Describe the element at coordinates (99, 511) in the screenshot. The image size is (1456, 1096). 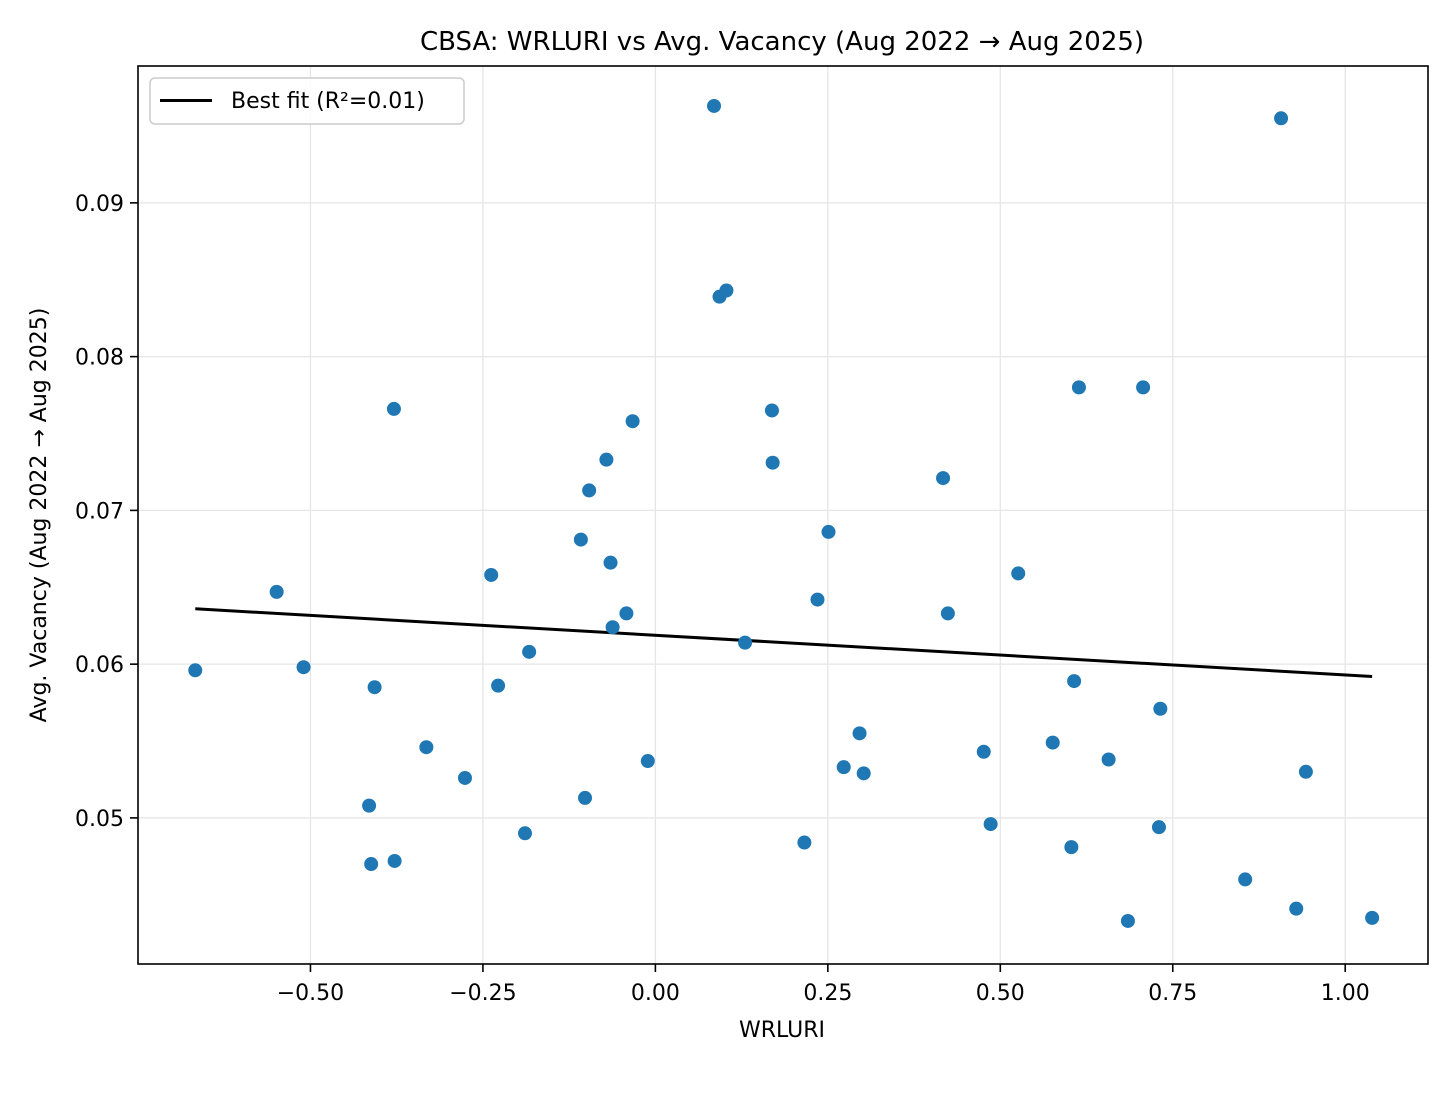
I see `y-tick-label: 0.07` at that location.